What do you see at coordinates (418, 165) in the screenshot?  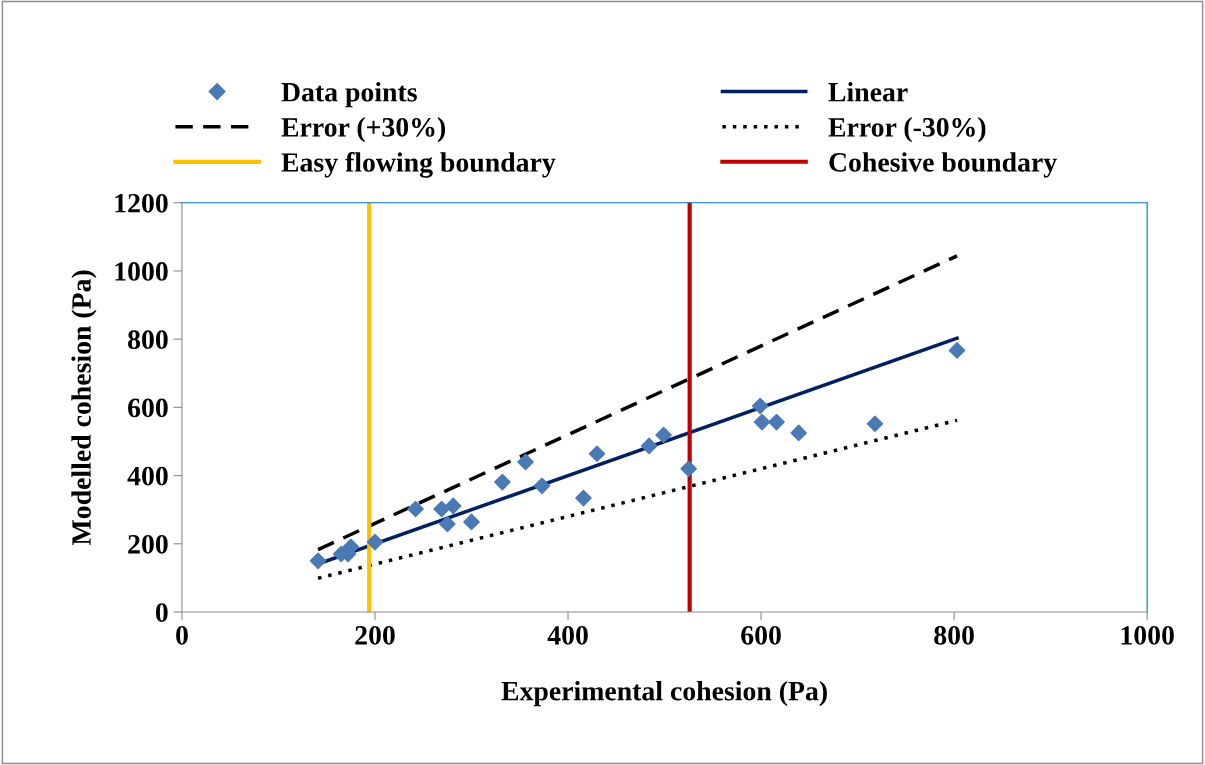 I see `legend-label: Easy flowing boundary` at bounding box center [418, 165].